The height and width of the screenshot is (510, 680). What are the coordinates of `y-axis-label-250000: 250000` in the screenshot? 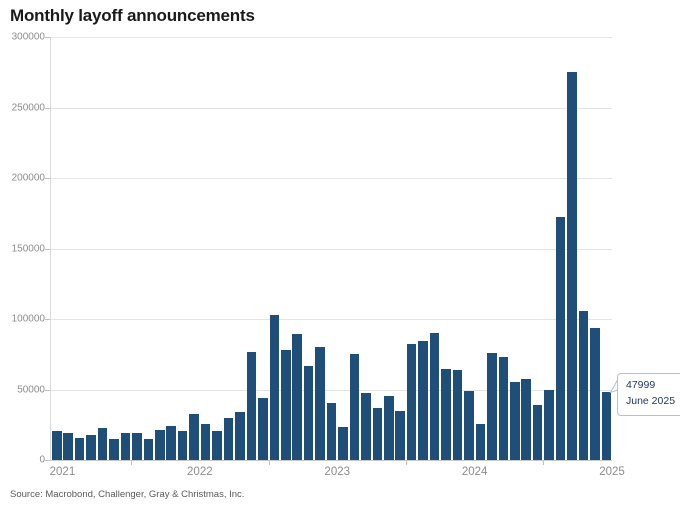 It's located at (28, 107).